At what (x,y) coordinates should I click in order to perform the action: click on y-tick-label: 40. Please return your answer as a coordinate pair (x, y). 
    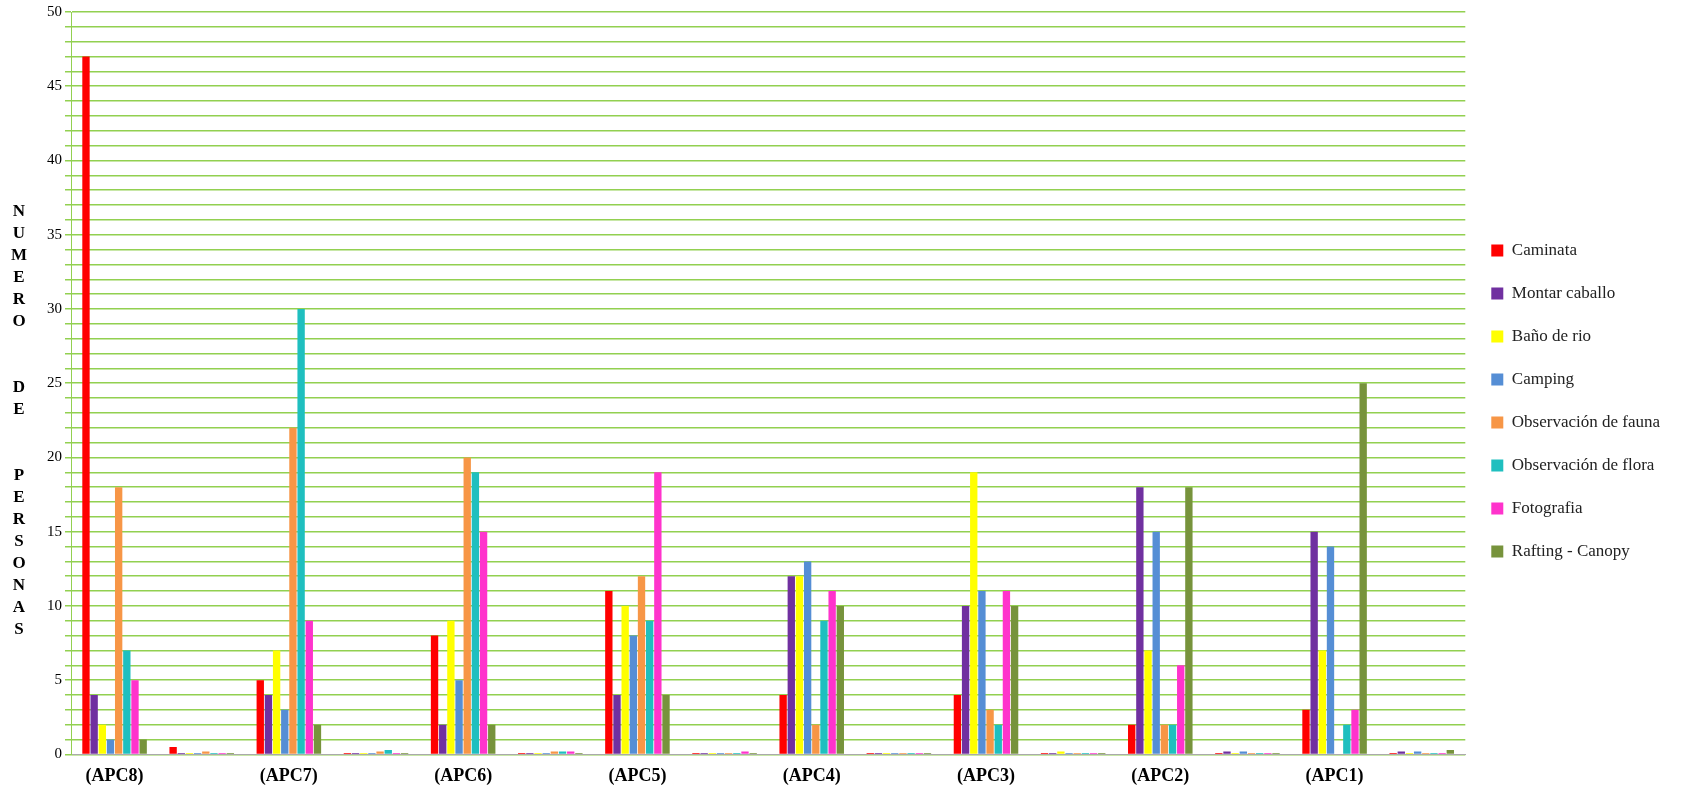
    Looking at the image, I should click on (54, 159).